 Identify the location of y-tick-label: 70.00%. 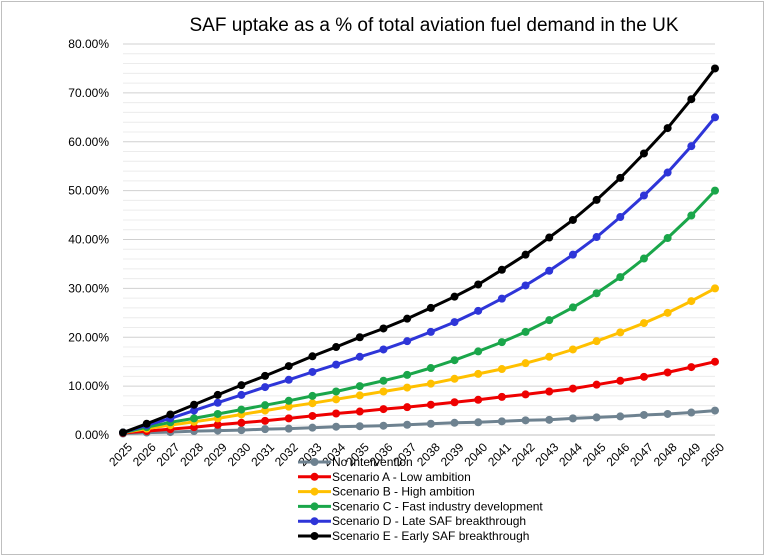
(88, 93).